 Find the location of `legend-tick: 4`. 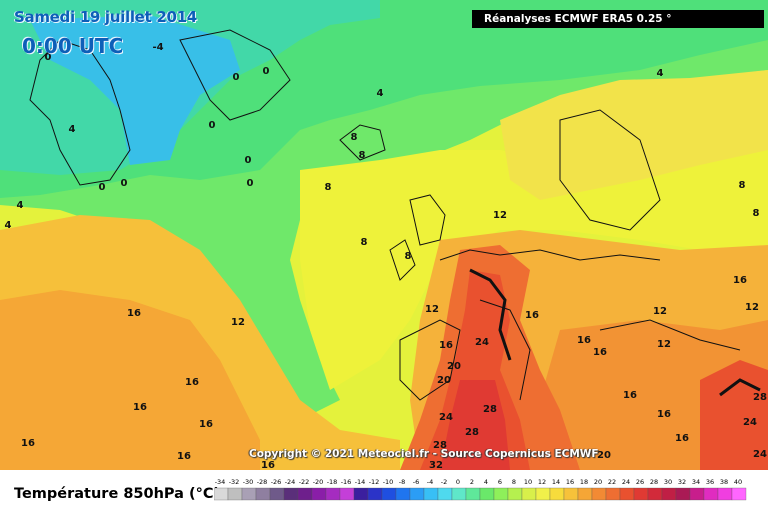

legend-tick: 4 is located at coordinates (486, 482).